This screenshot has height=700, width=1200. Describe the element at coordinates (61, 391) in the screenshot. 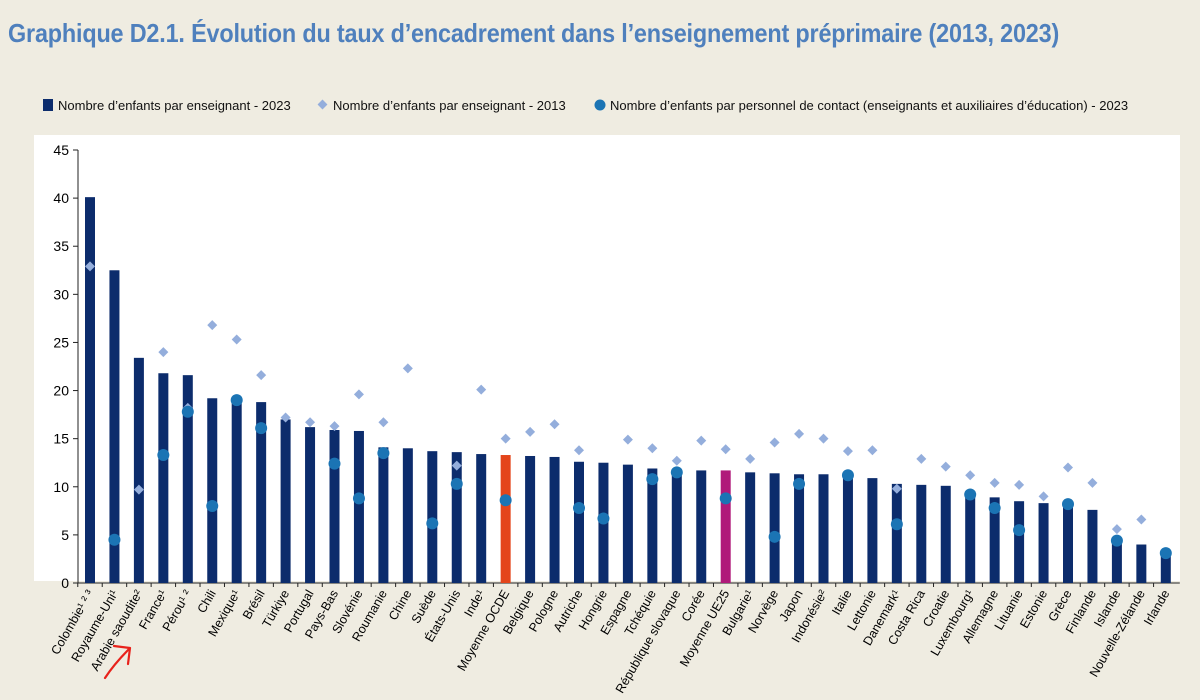

I see `y-tick-label: 20` at that location.